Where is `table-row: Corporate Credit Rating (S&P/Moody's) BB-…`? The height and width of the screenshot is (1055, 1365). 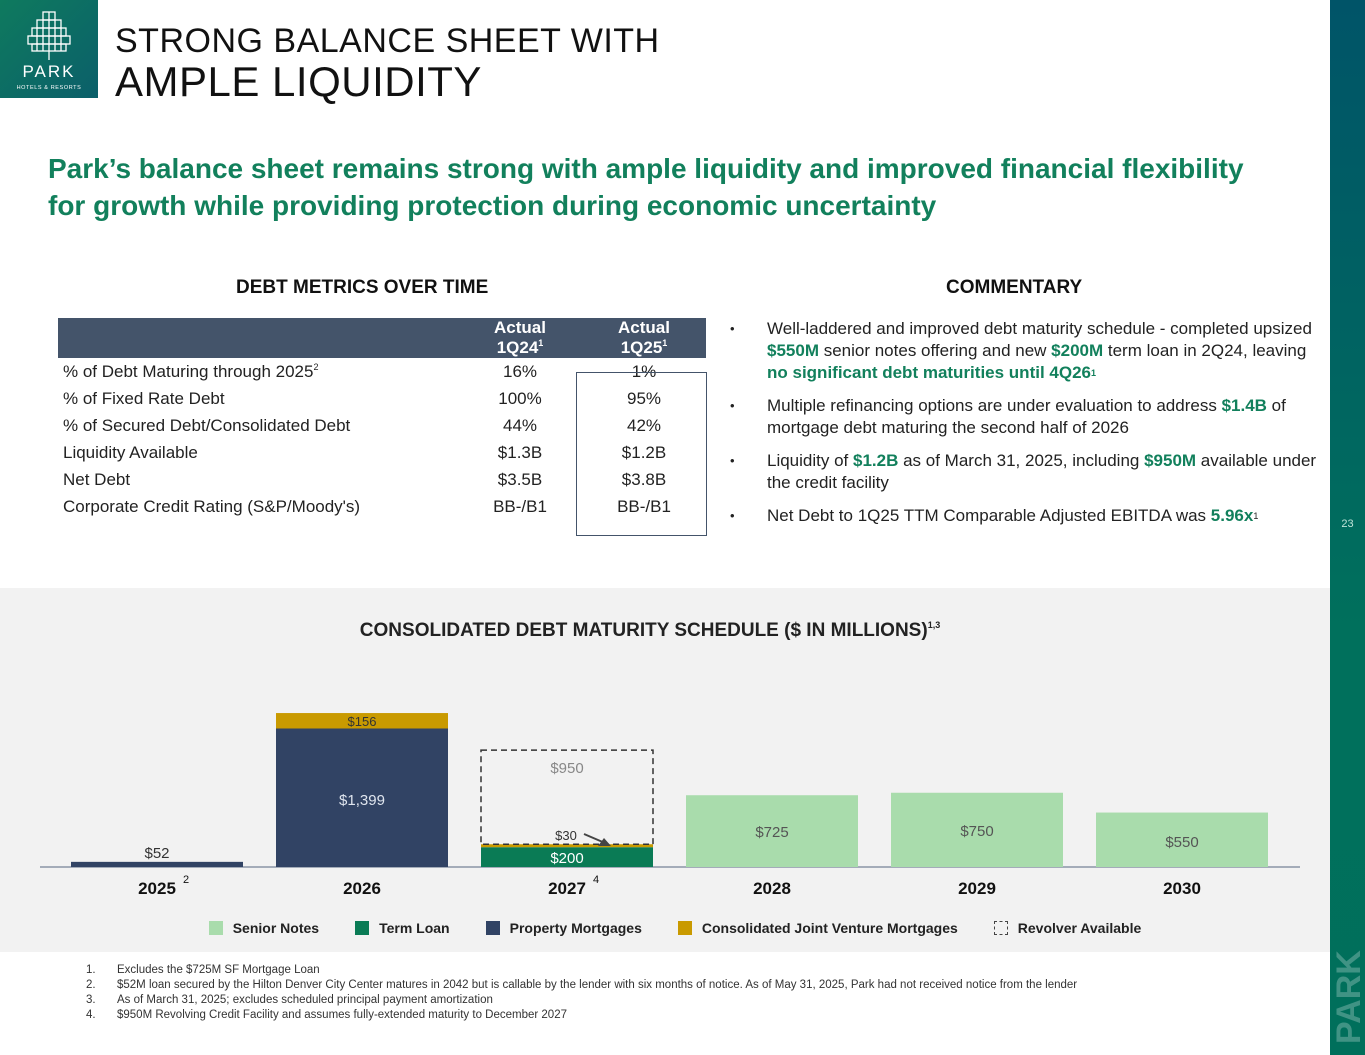 table-row: Corporate Credit Rating (S&P/Moody's) BB-… is located at coordinates (382, 506).